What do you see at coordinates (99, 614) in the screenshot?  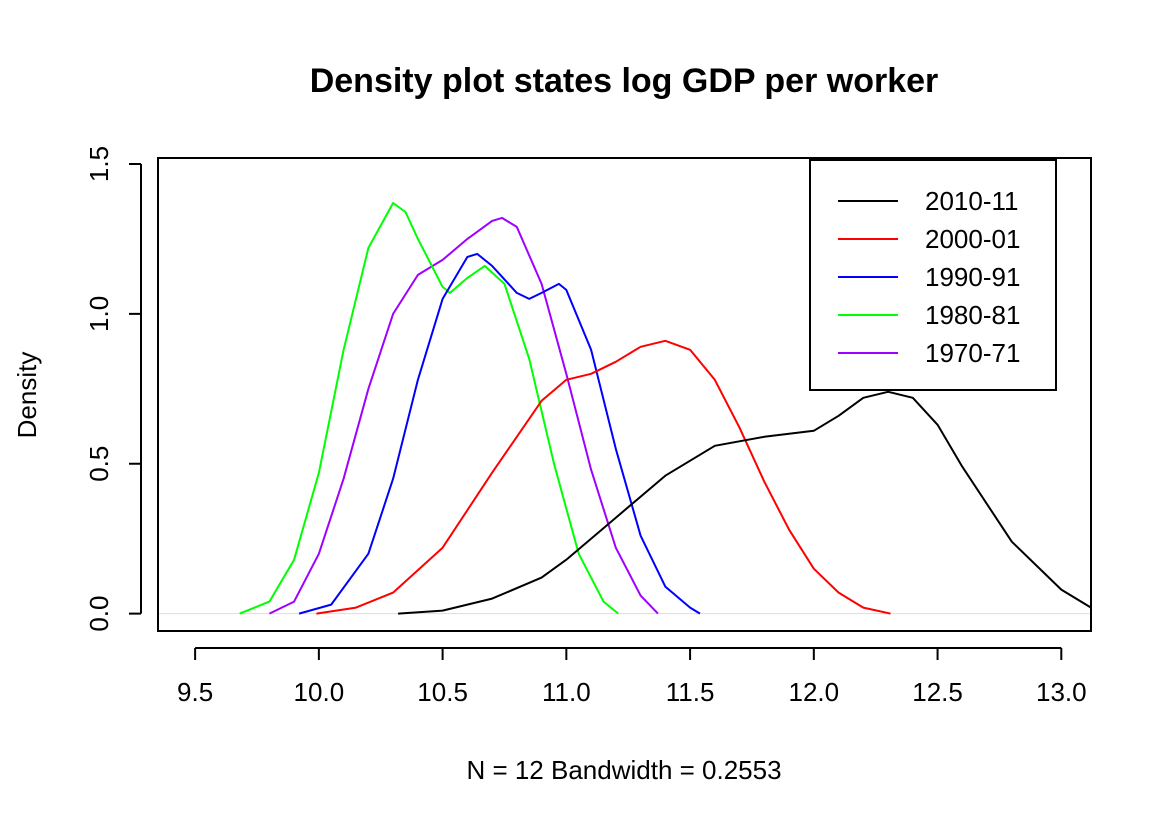 I see `y-tick-label: 0.0` at bounding box center [99, 614].